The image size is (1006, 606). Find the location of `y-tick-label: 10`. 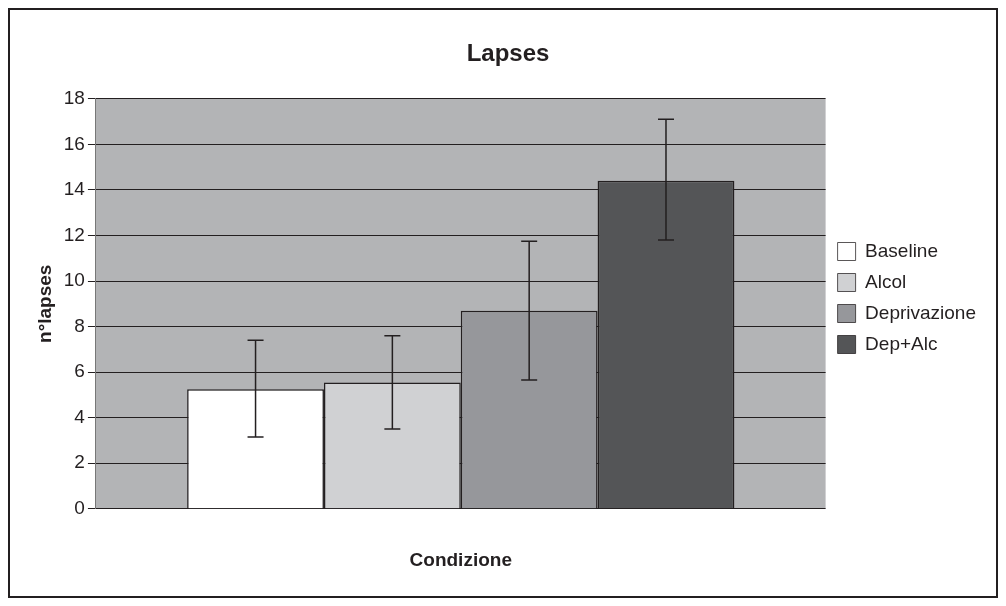

y-tick-label: 10 is located at coordinates (74, 280).